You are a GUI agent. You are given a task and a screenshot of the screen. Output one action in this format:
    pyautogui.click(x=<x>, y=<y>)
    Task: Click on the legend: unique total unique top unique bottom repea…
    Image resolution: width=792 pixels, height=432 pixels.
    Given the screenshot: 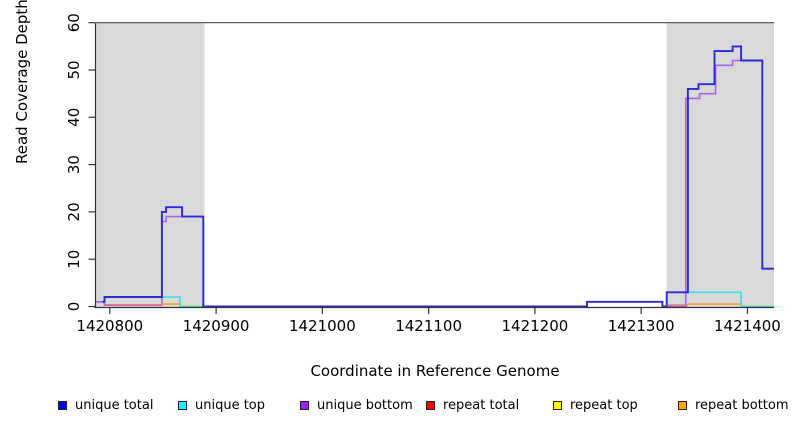 What is the action you would take?
    pyautogui.click(x=396, y=408)
    